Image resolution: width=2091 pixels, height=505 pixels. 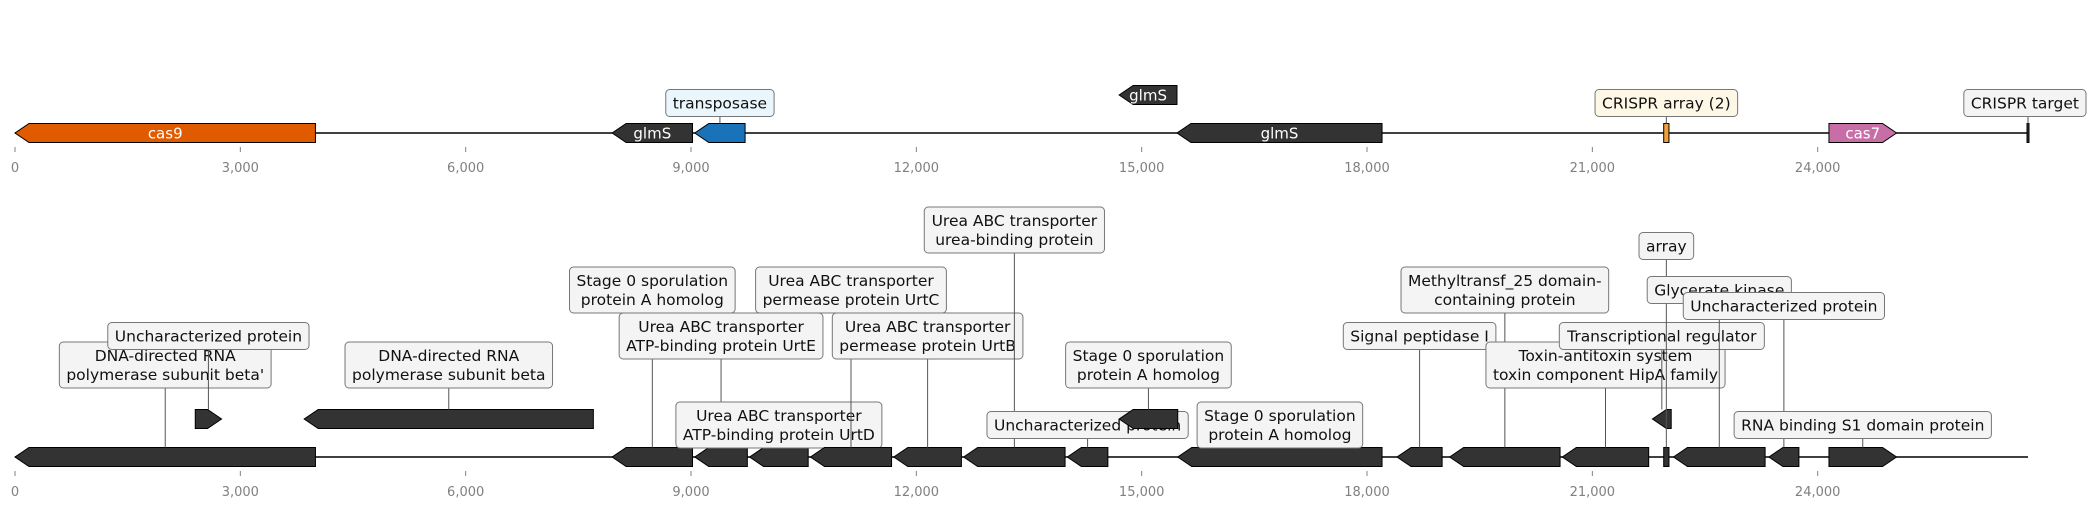 I want to click on feature-cas7: cas7, so click(x=1863, y=133).